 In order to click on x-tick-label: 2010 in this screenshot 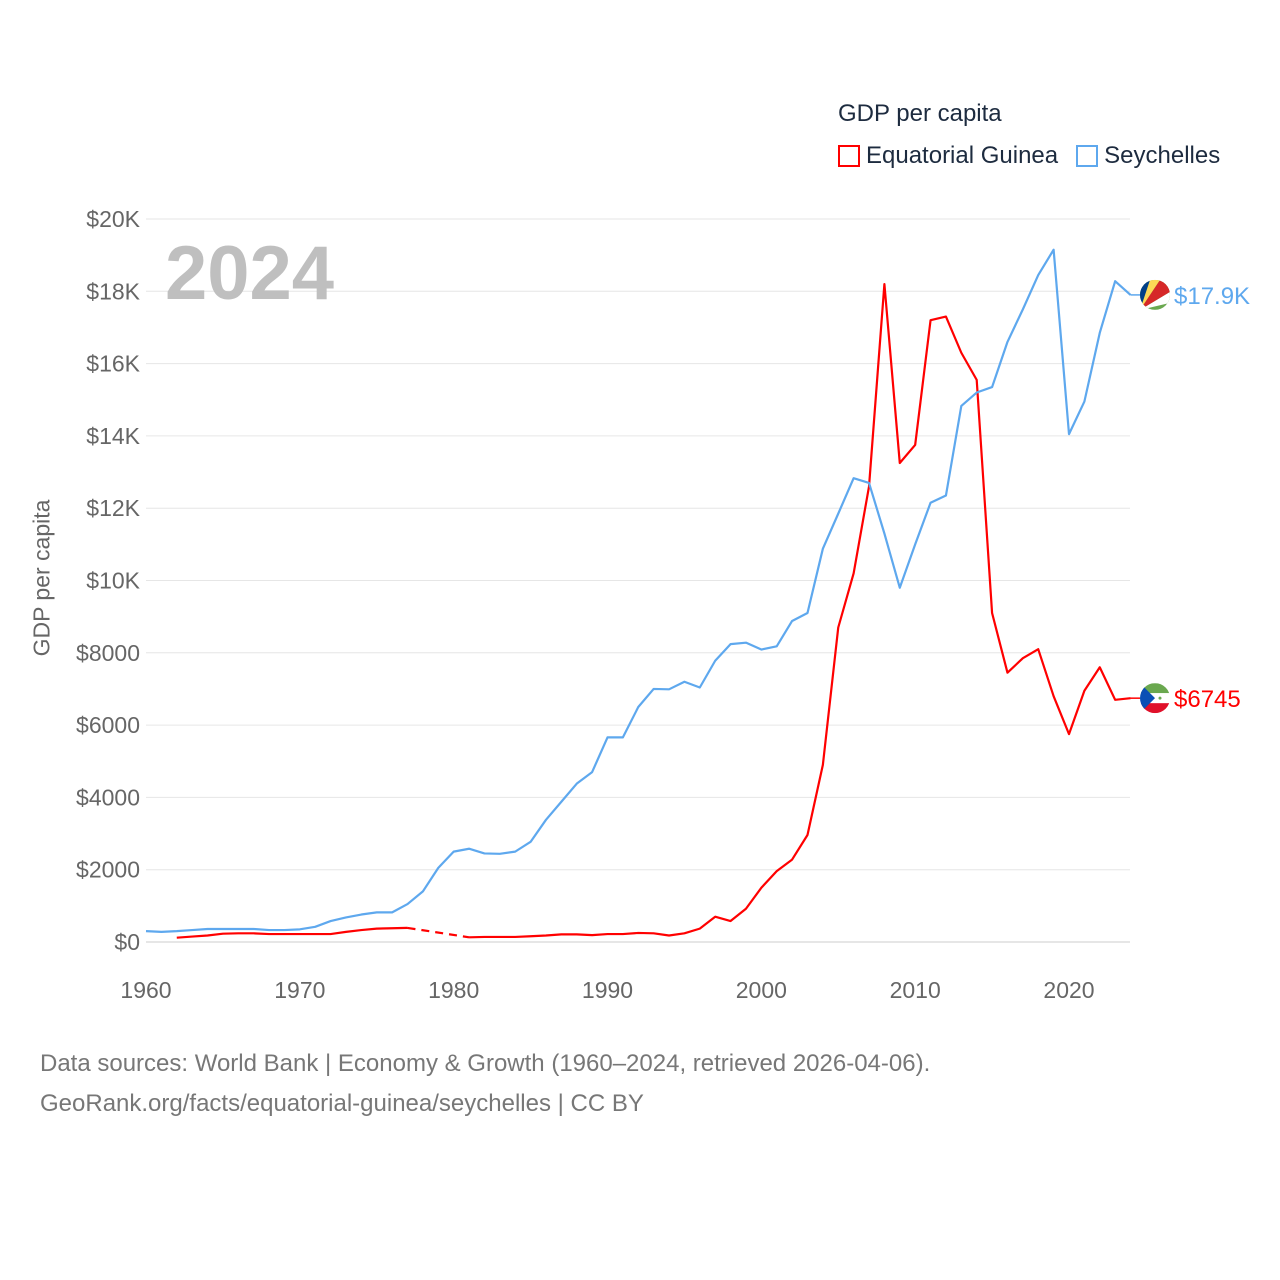, I will do `click(915, 990)`.